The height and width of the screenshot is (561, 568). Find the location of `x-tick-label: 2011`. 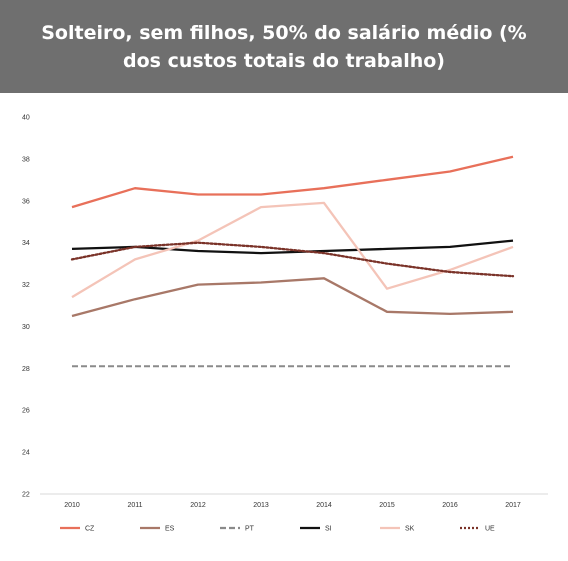

x-tick-label: 2011 is located at coordinates (134, 505).